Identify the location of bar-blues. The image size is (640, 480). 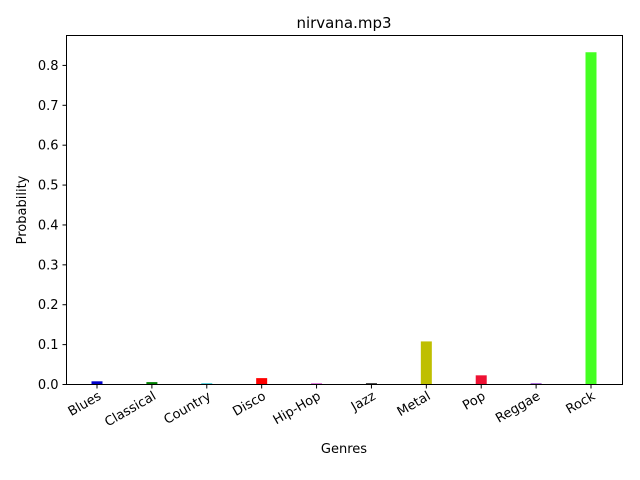
(97, 383).